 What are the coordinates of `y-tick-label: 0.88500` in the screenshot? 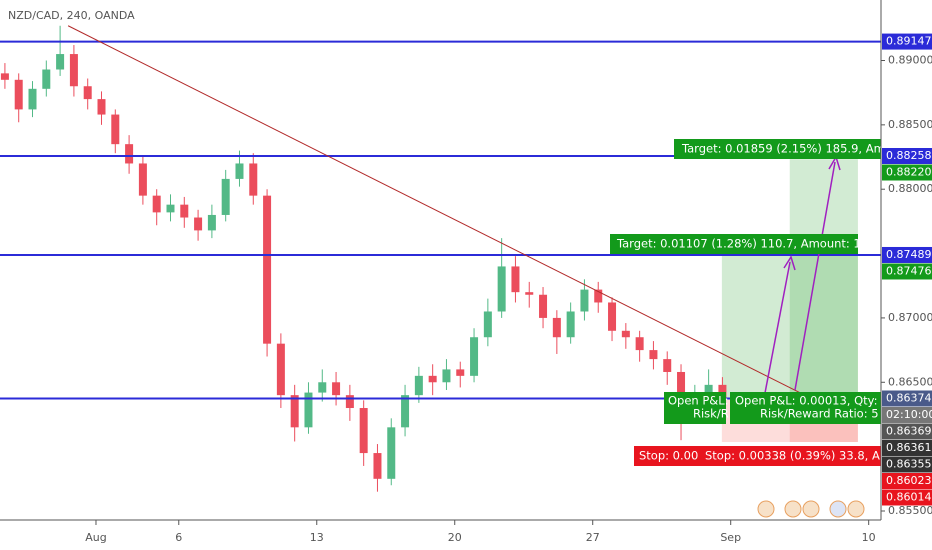 It's located at (910, 124).